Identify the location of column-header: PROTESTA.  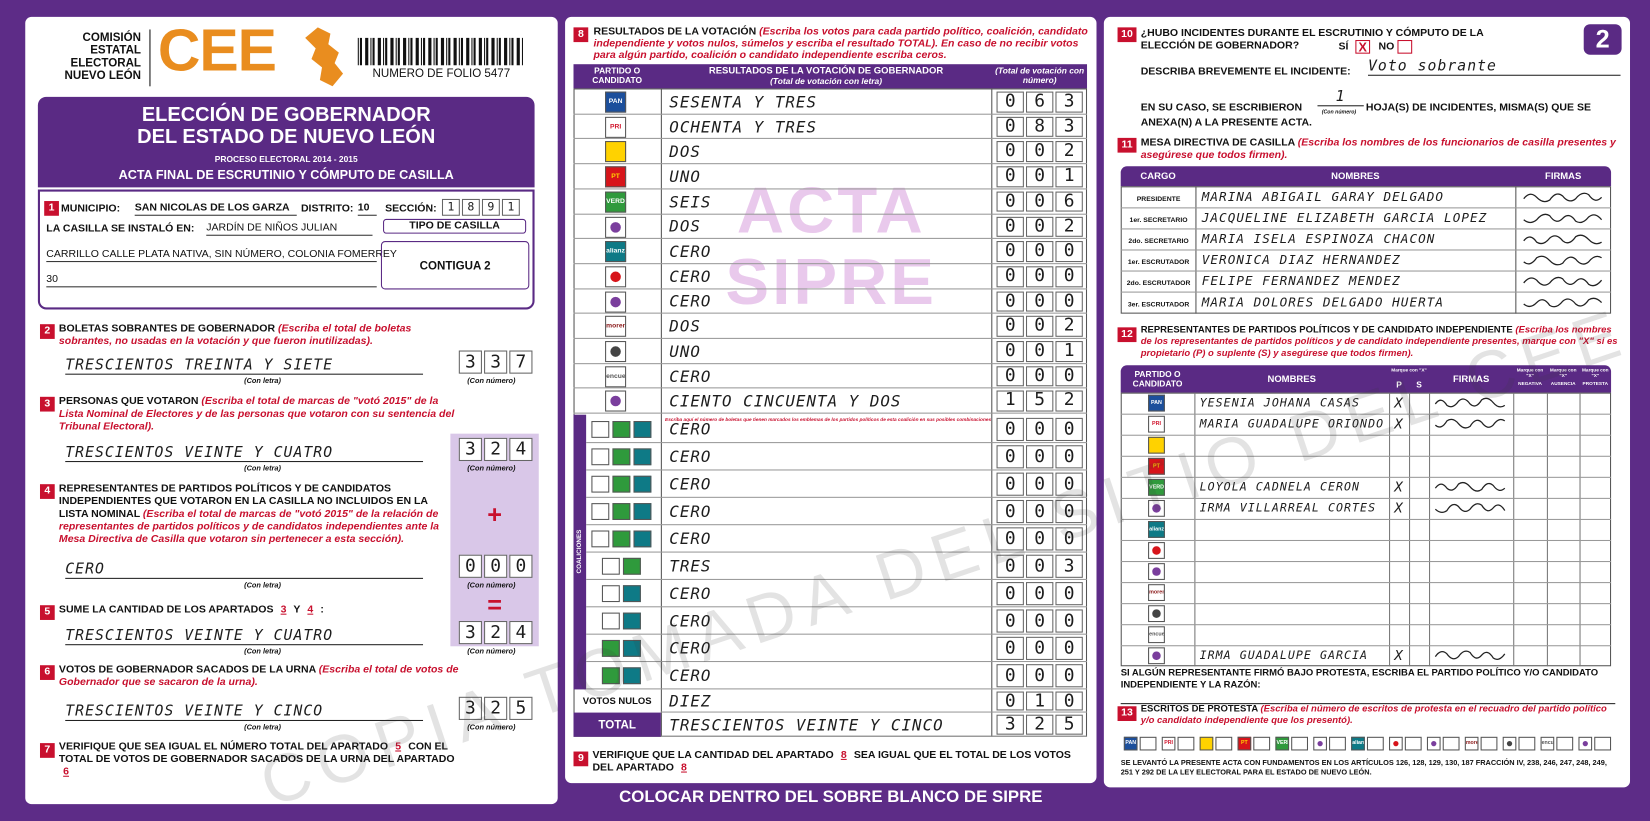
(1595, 384).